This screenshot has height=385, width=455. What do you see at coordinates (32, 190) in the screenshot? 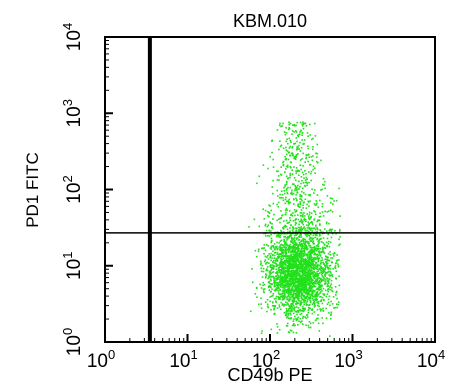
I see `y-axis-label: PD1 FITC` at bounding box center [32, 190].